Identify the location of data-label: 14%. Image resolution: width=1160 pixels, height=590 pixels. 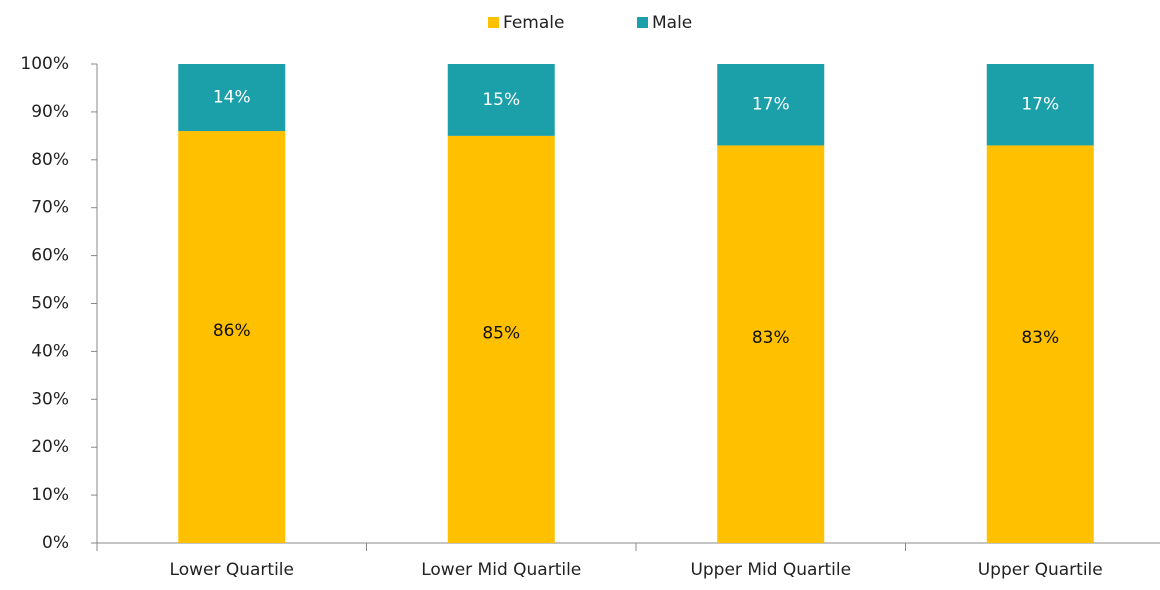
(232, 98).